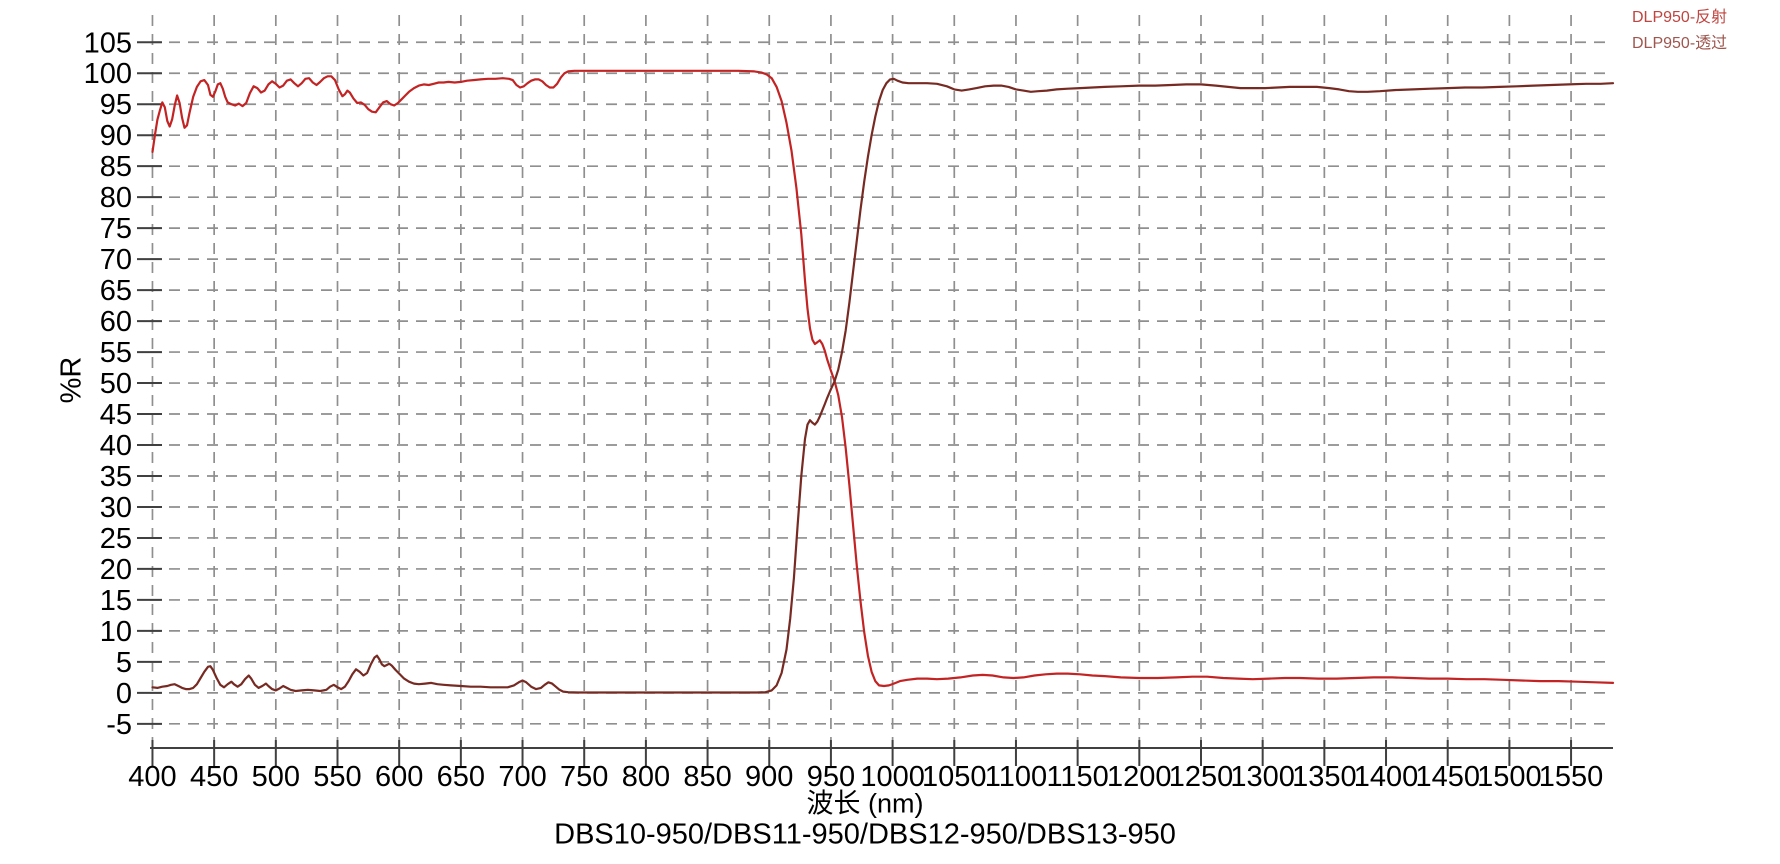  Describe the element at coordinates (892, 777) in the screenshot. I see `x-tick-label: 1000` at that location.